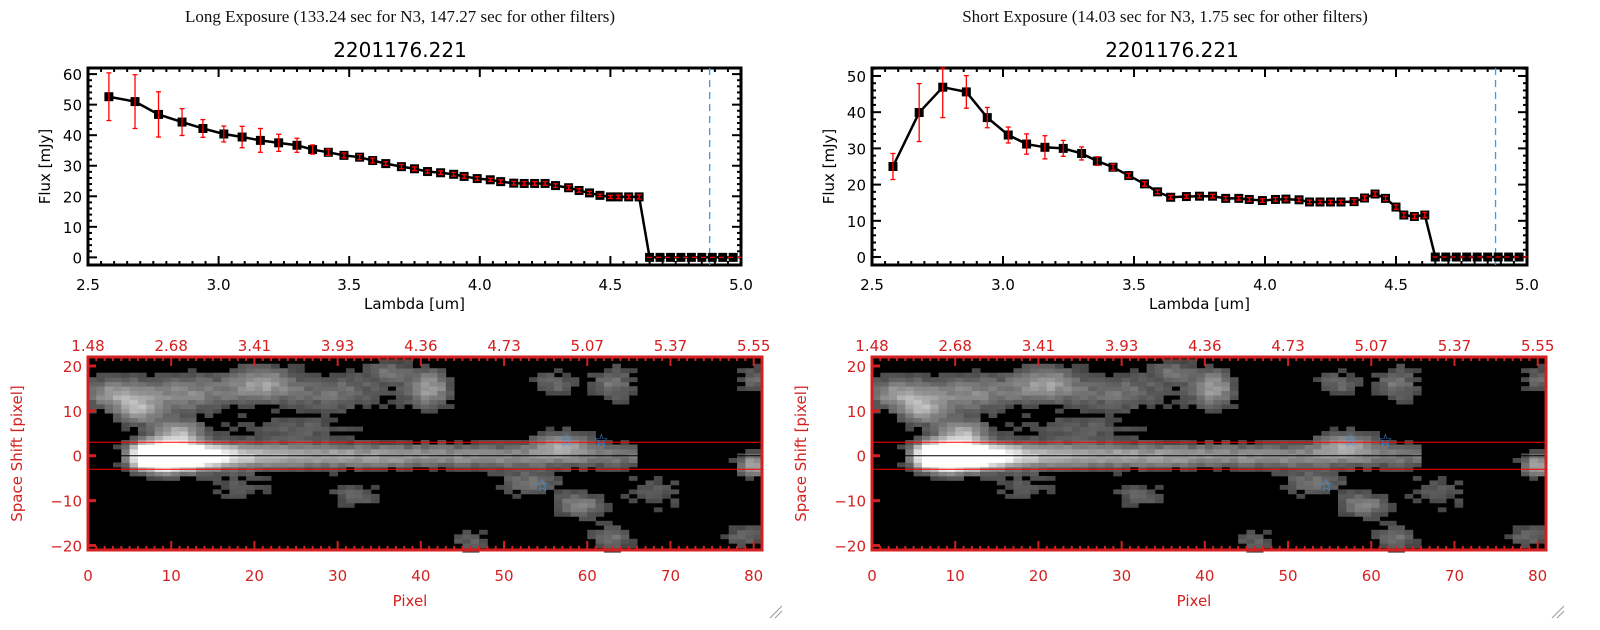  I want to click on y-tick-label: −20, so click(850, 547).